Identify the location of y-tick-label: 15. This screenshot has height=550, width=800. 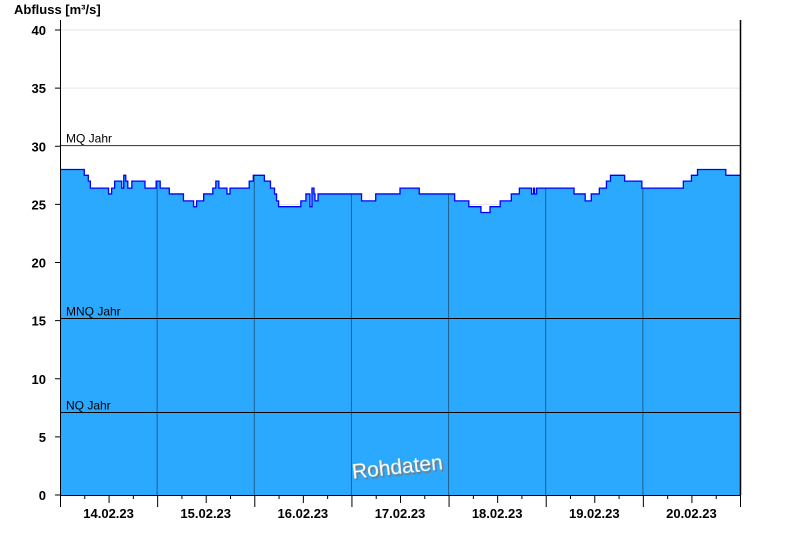
(39, 321).